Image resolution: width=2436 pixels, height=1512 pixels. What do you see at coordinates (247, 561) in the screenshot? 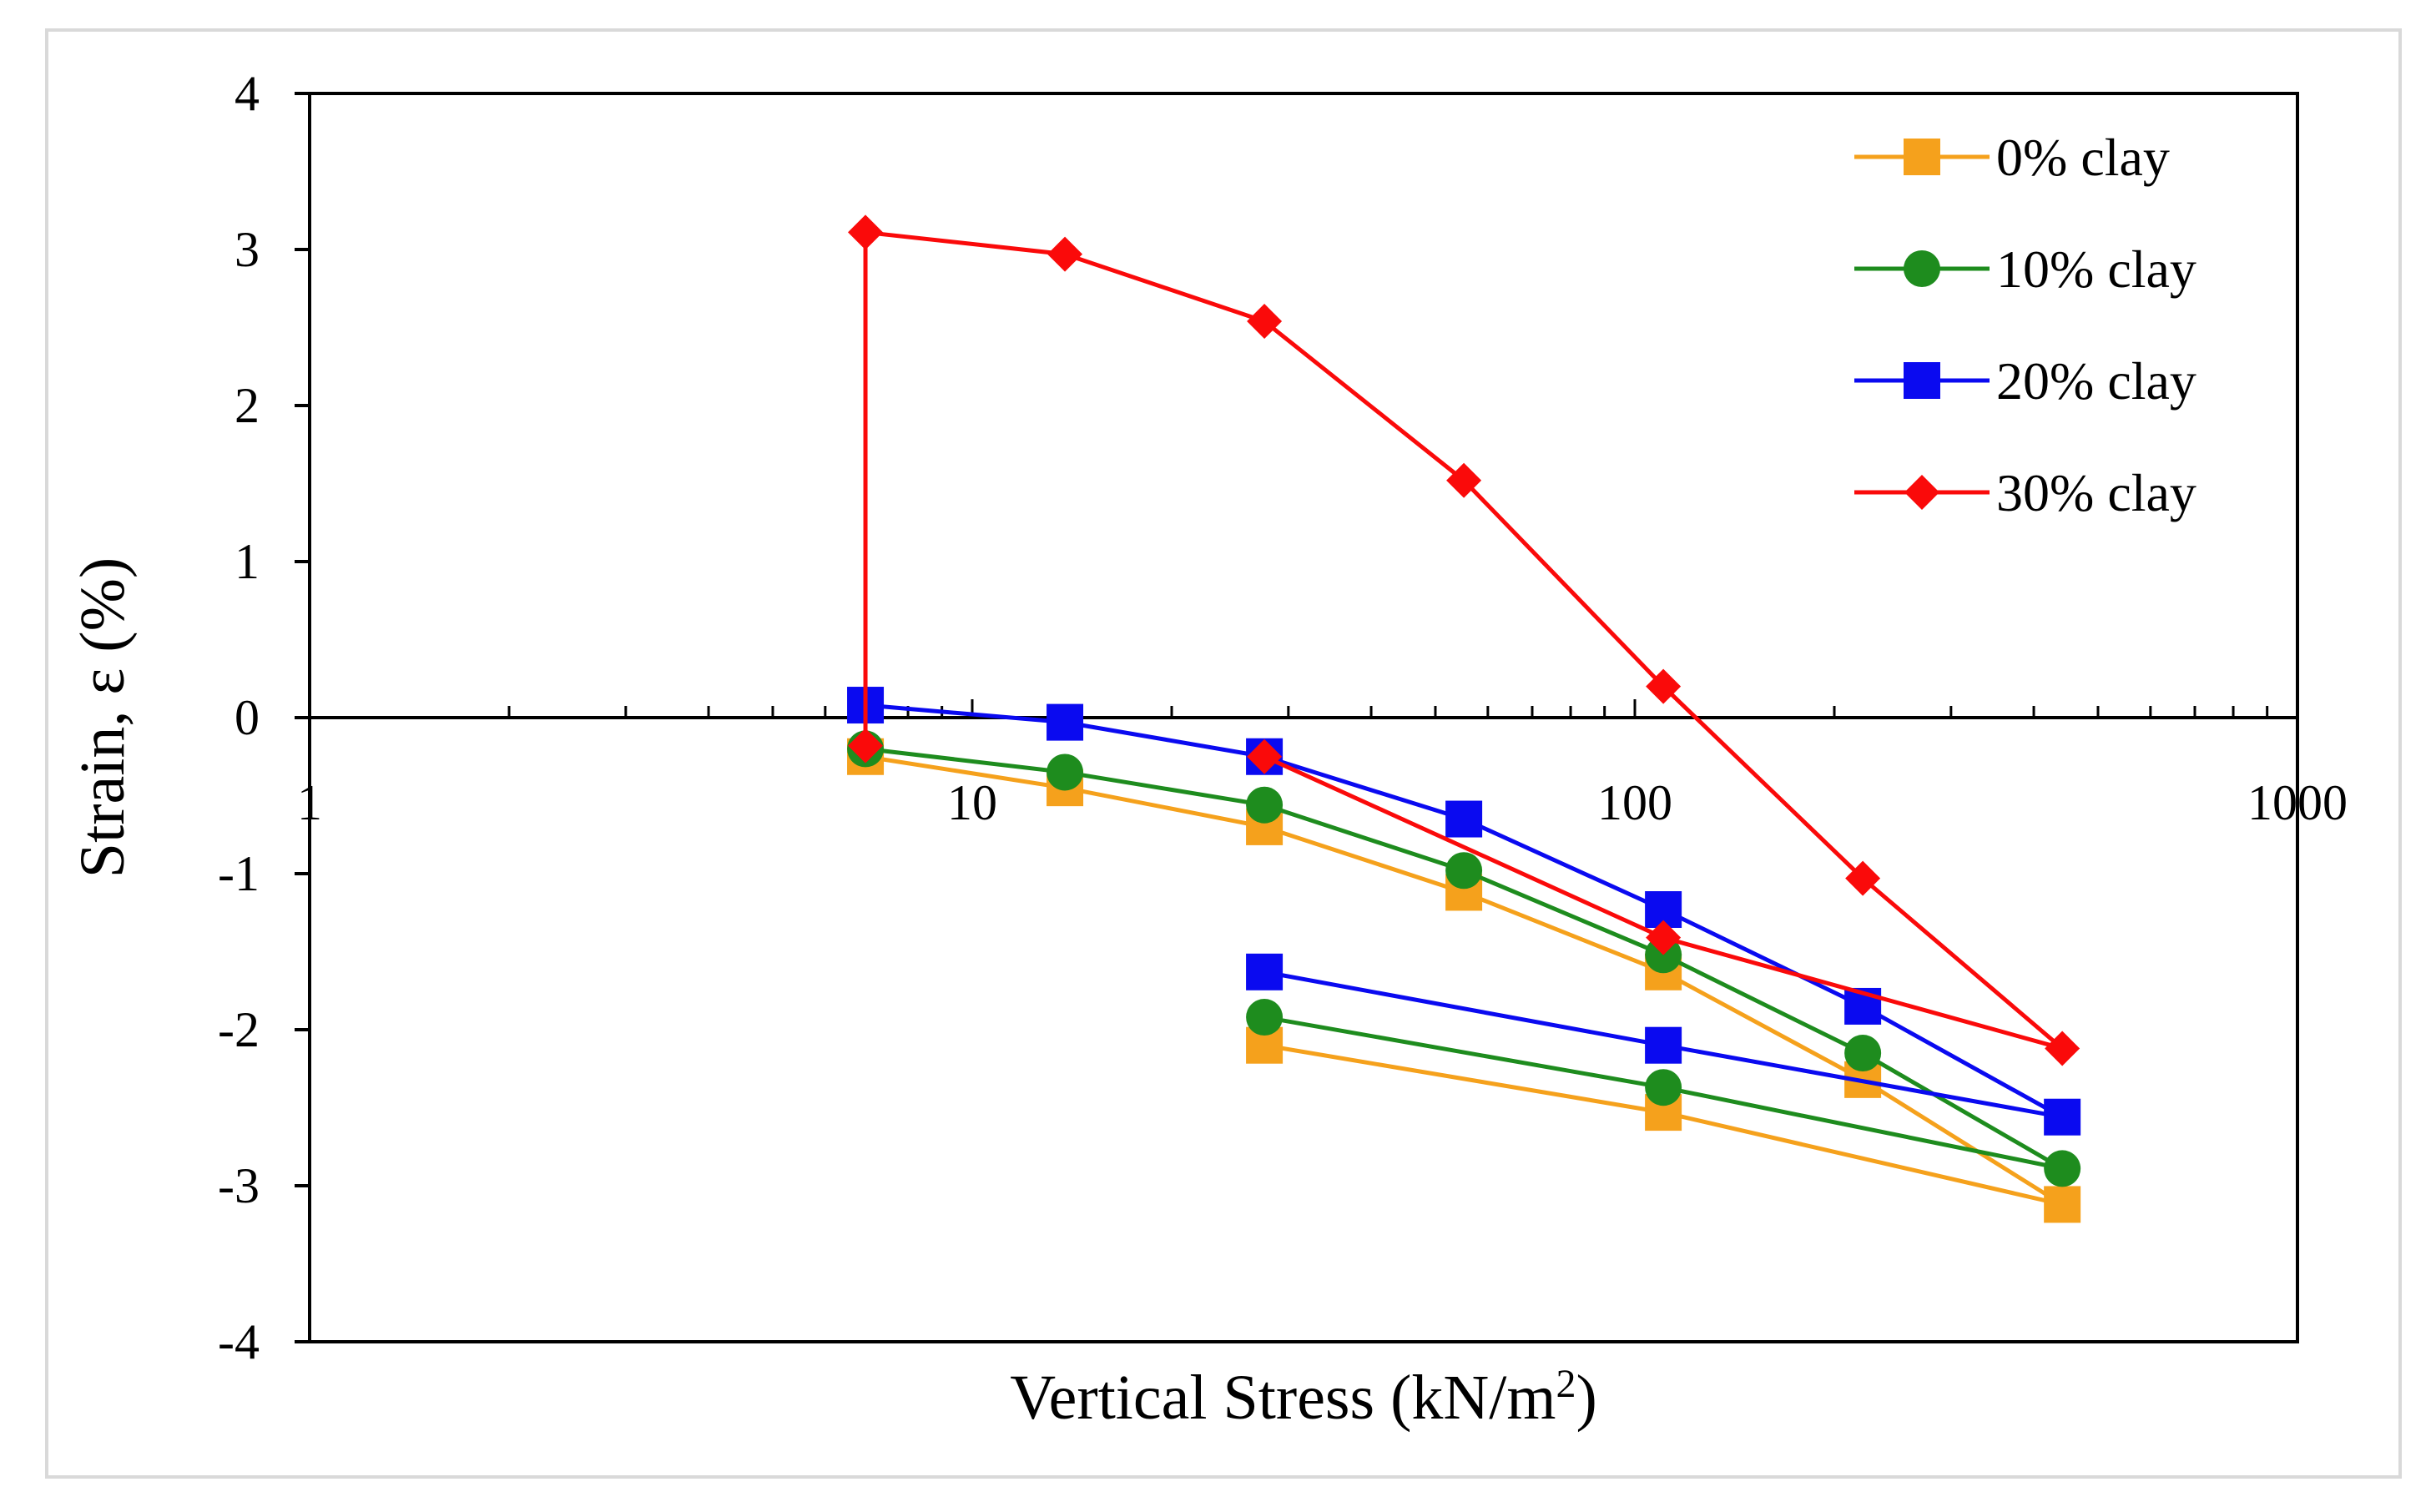
I see `y-tick-label: 1` at bounding box center [247, 561].